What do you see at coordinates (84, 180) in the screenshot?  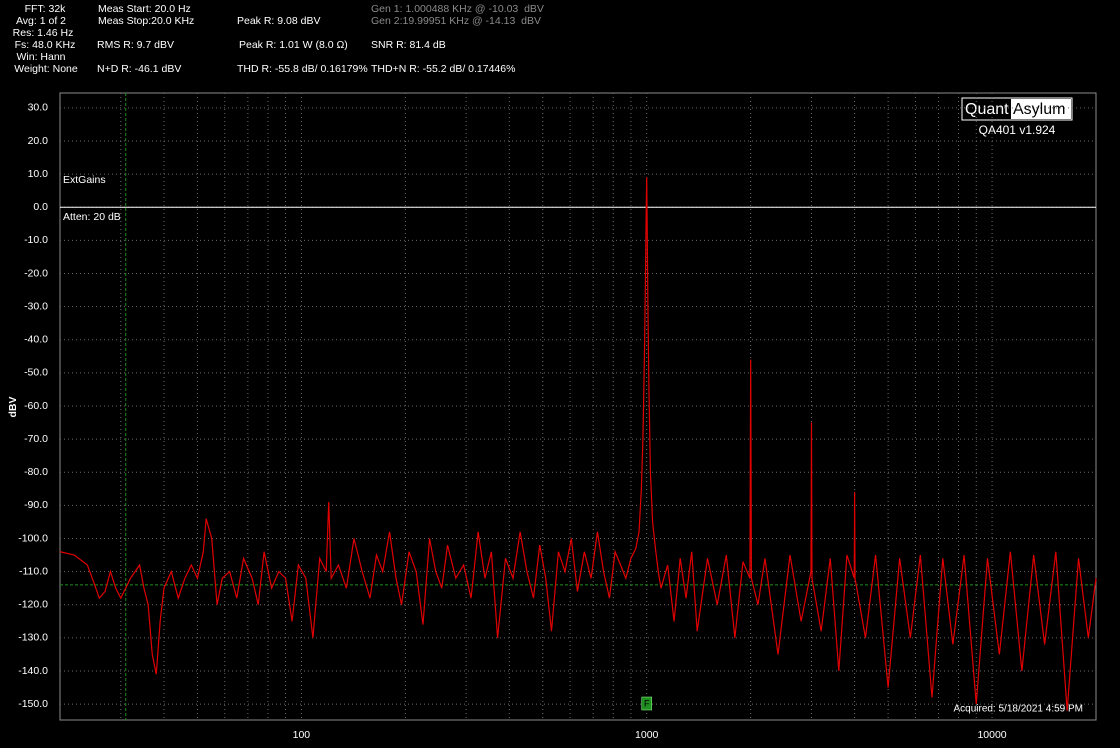 I see `annotation: ExtGains` at bounding box center [84, 180].